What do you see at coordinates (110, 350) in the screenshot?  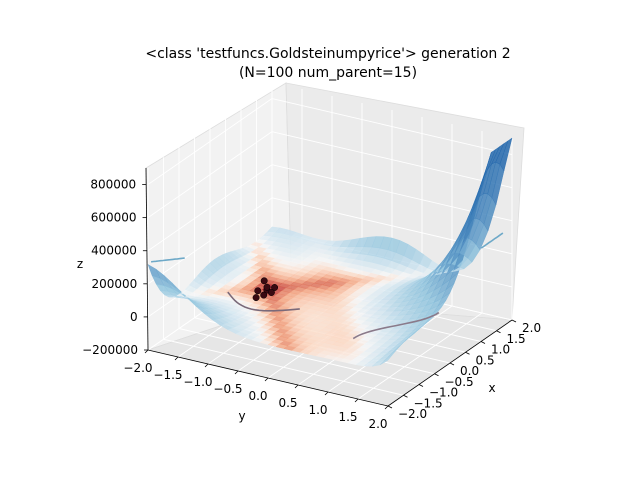 I see `z-tick-label: −200000` at bounding box center [110, 350].